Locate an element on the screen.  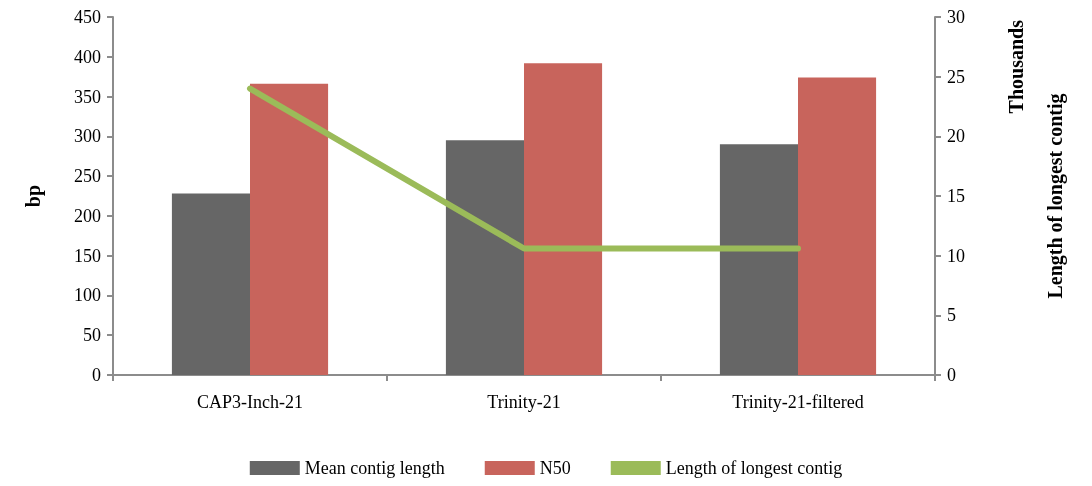
legend-label: N50 is located at coordinates (555, 468).